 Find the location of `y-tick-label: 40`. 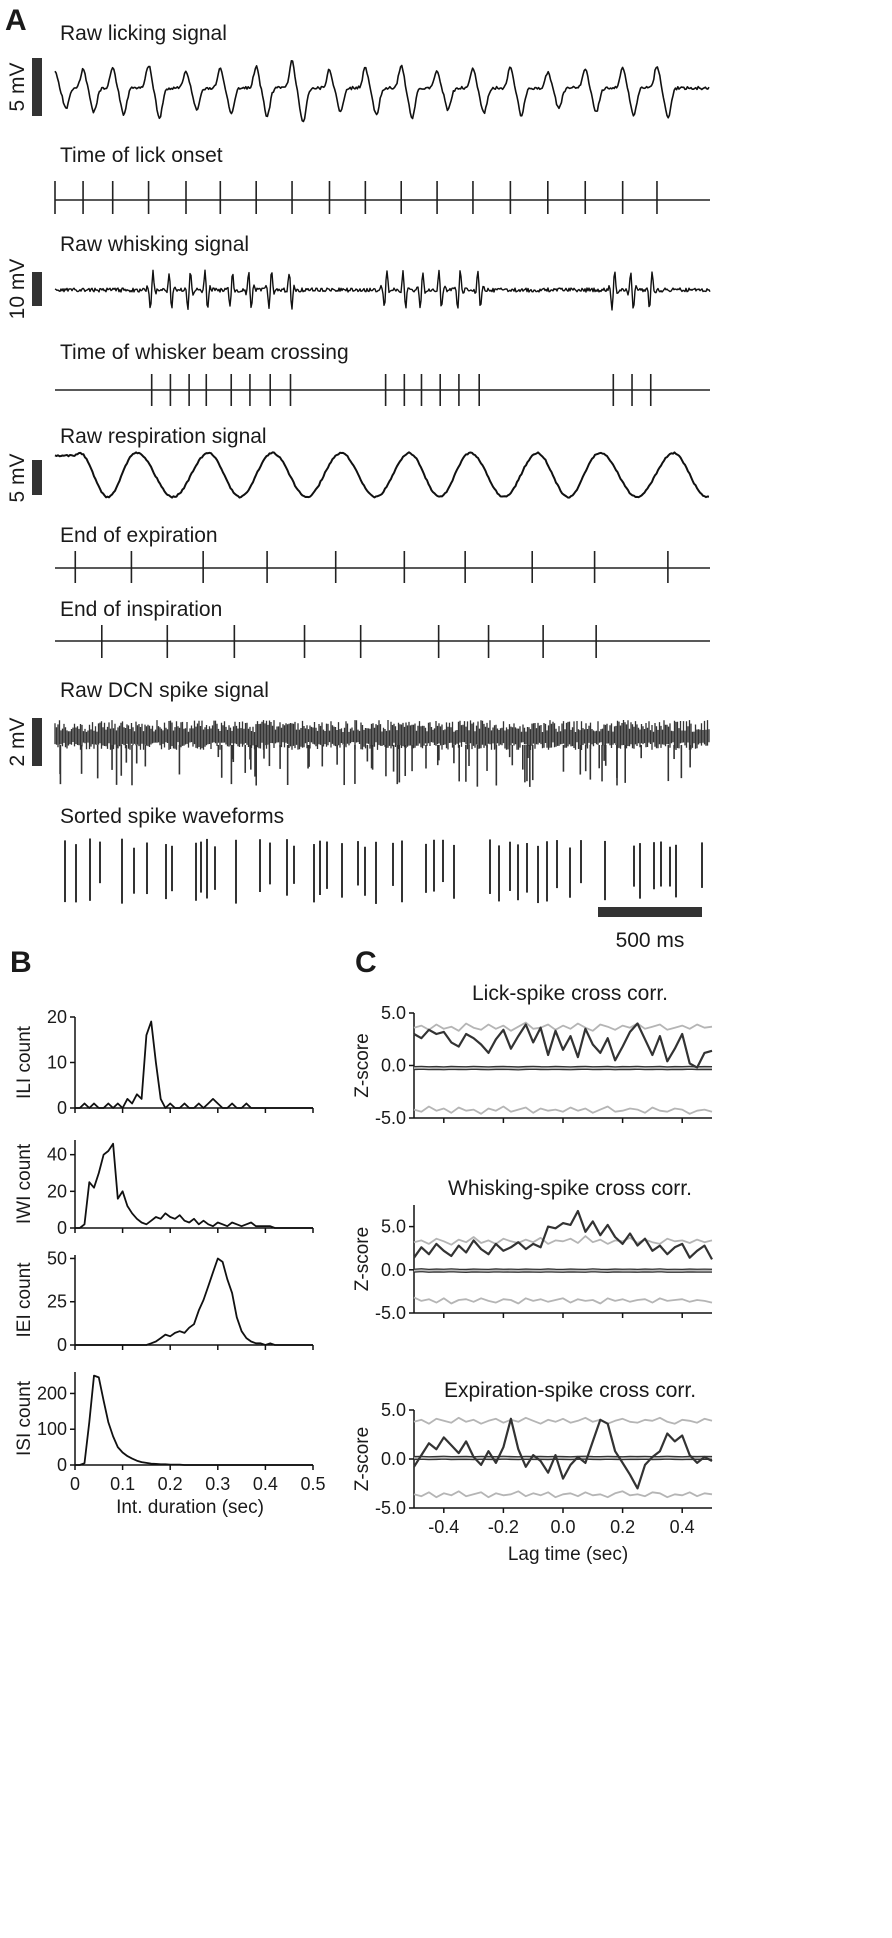

y-tick-label: 40 is located at coordinates (57, 1155).